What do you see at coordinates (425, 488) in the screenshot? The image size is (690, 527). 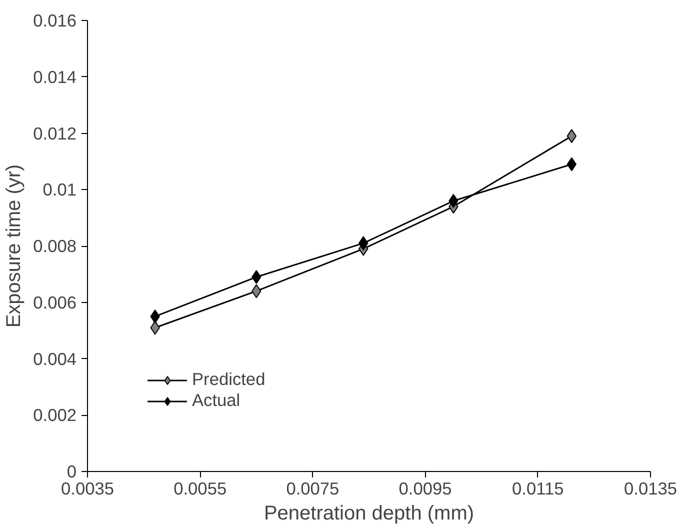 I see `x-tick-label: 0.0095` at bounding box center [425, 488].